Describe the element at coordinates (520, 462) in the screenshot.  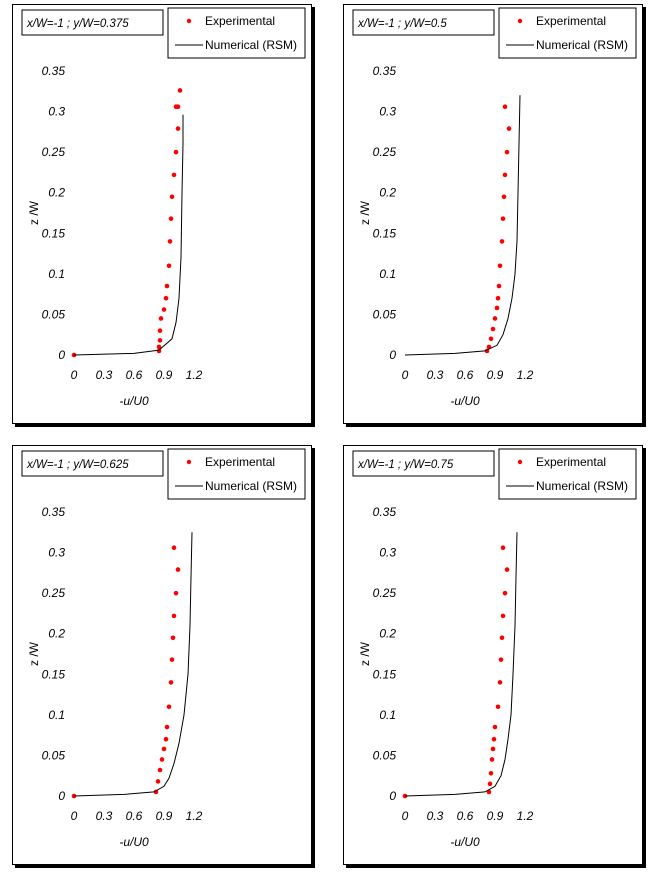
I see `legend-marker-experimental` at that location.